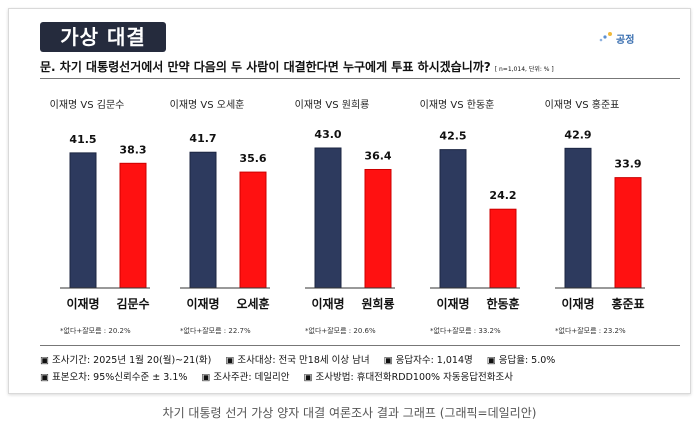 This screenshot has width=699, height=432. Describe the element at coordinates (114, 377) in the screenshot. I see `footer-item: ▣ 표본오차: 95%신뢰수준 ± 3.1%` at that location.